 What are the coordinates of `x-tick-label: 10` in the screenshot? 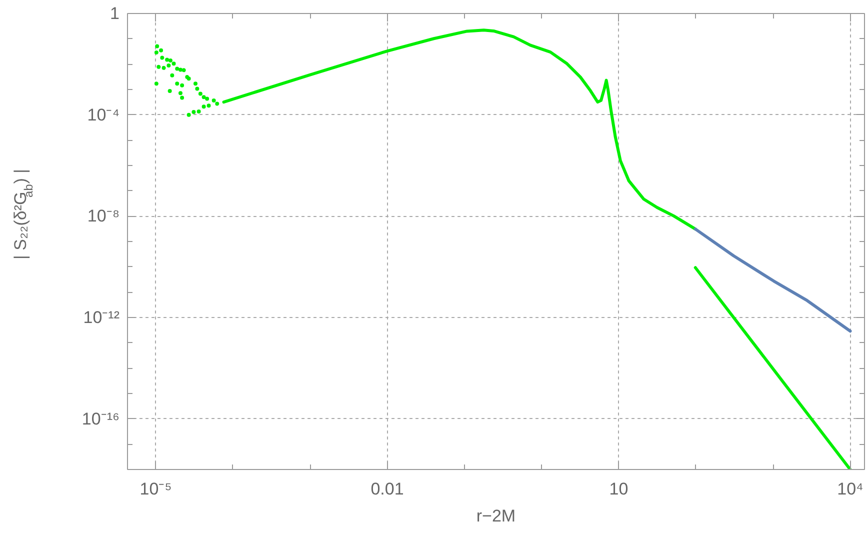 It's located at (618, 489).